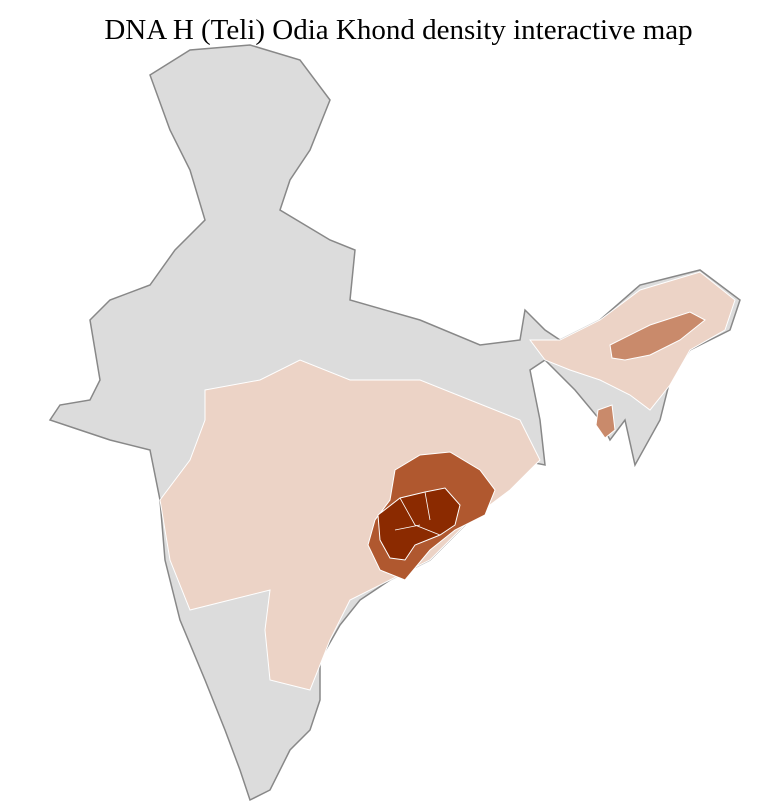 This screenshot has width=769, height=812. I want to click on region-odisha-core, so click(419, 524).